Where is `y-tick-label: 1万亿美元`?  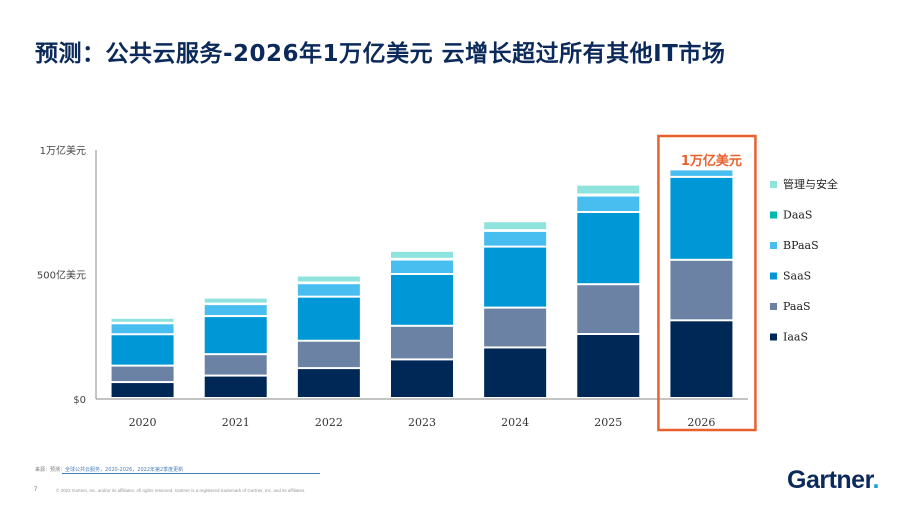 y-tick-label: 1万亿美元 is located at coordinates (63, 150).